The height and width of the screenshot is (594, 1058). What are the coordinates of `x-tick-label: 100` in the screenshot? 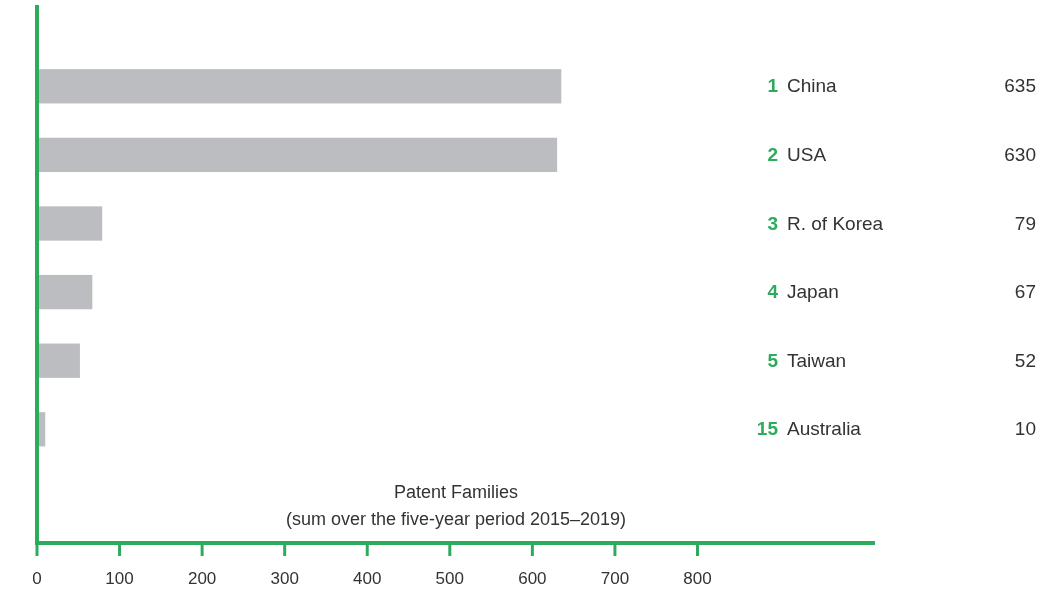 It's located at (119, 578).